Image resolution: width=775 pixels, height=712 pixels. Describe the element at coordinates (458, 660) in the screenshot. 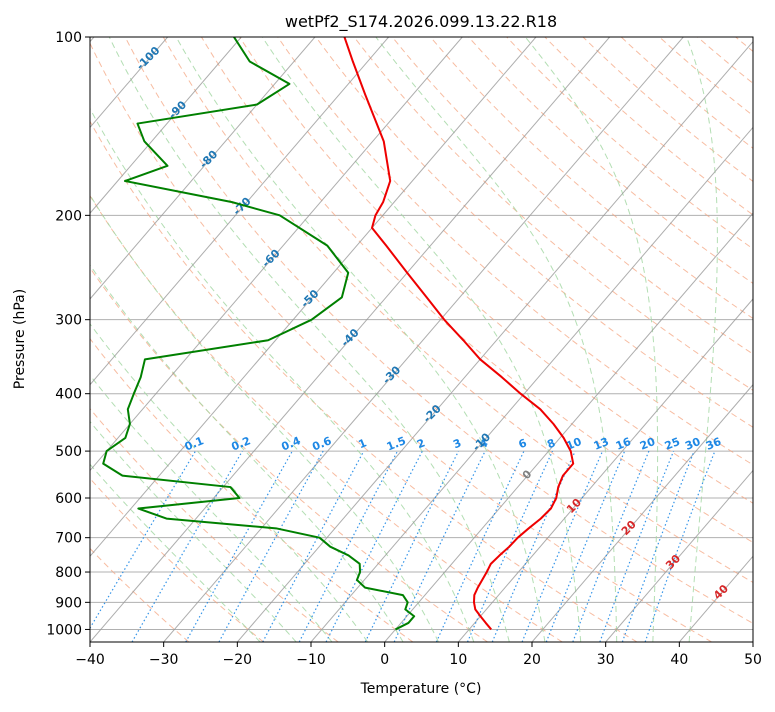

I see `x-tick-label: 10` at that location.